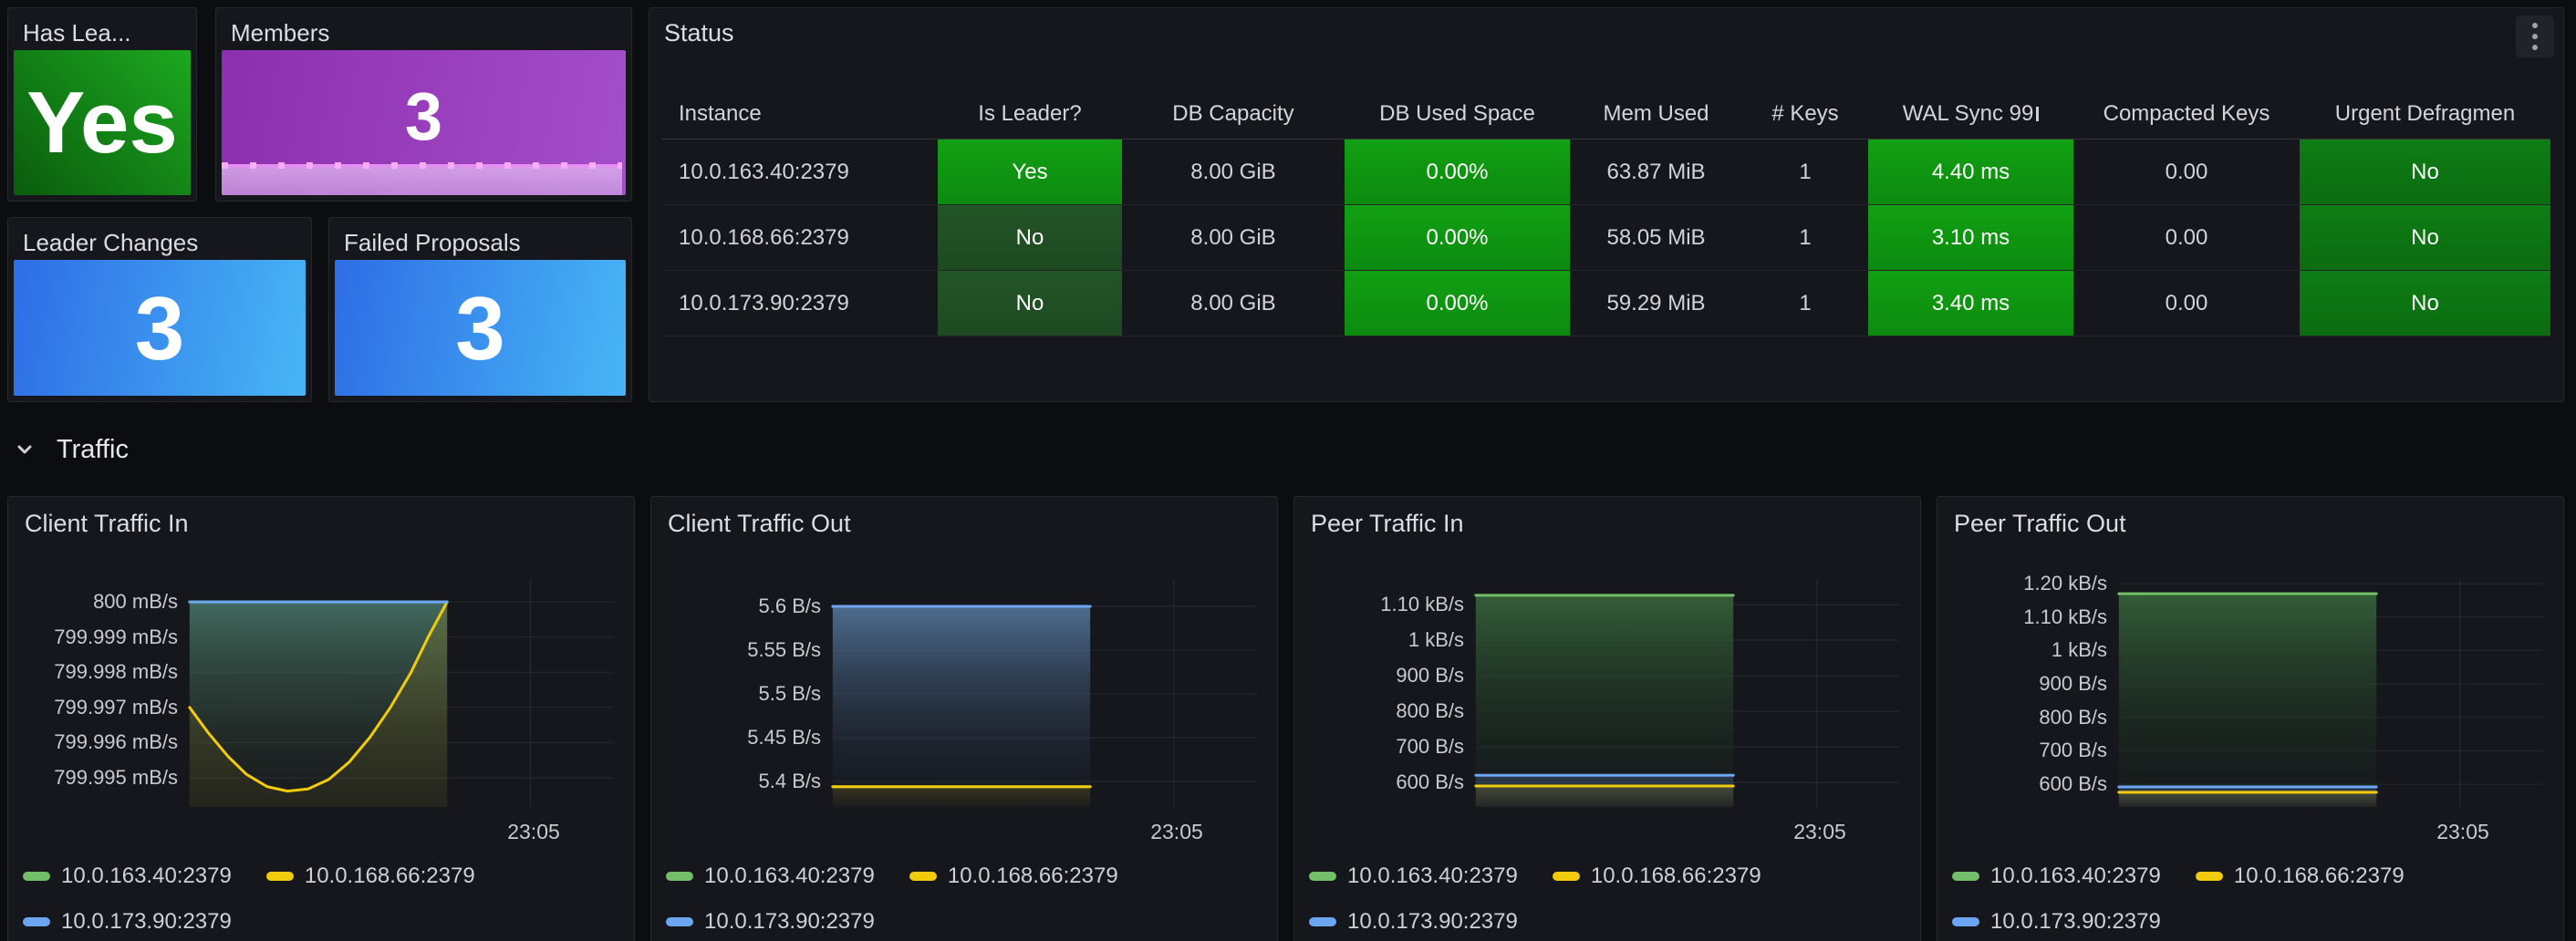  I want to click on y-axis-tick-label: 799.999 mB/s, so click(116, 636).